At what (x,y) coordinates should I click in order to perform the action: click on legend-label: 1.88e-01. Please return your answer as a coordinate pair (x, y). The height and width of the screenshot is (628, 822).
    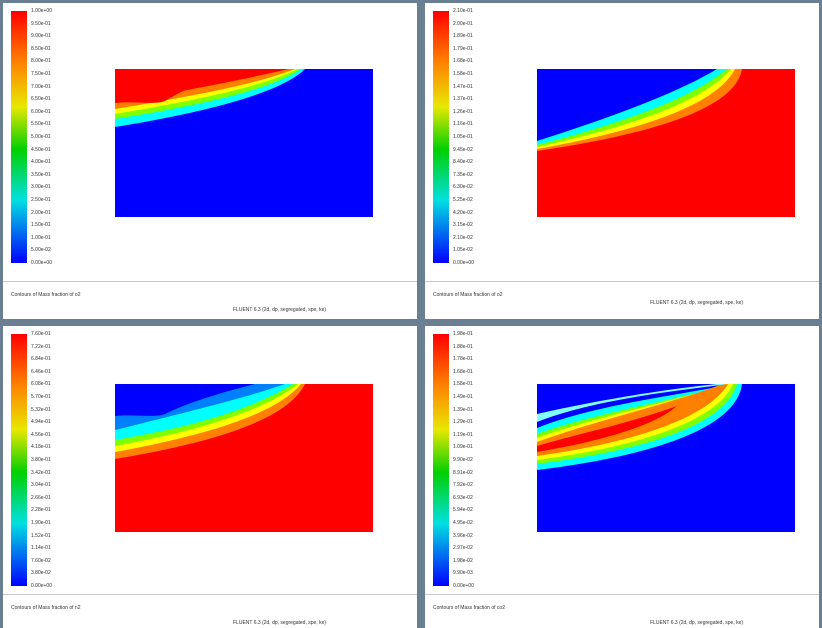
    Looking at the image, I should click on (463, 346).